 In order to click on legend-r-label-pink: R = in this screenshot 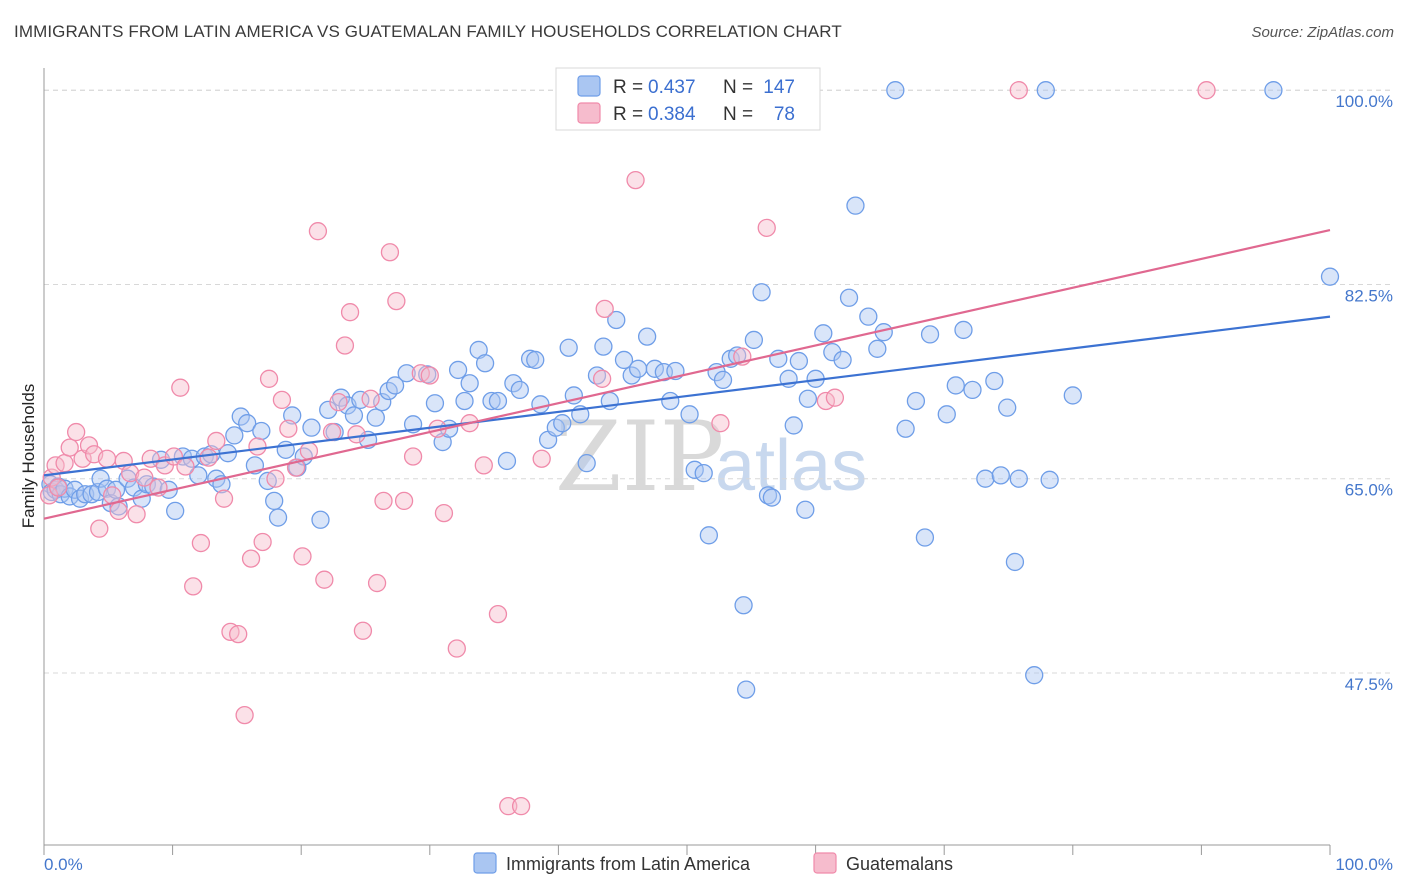, I will do `click(628, 114)`.